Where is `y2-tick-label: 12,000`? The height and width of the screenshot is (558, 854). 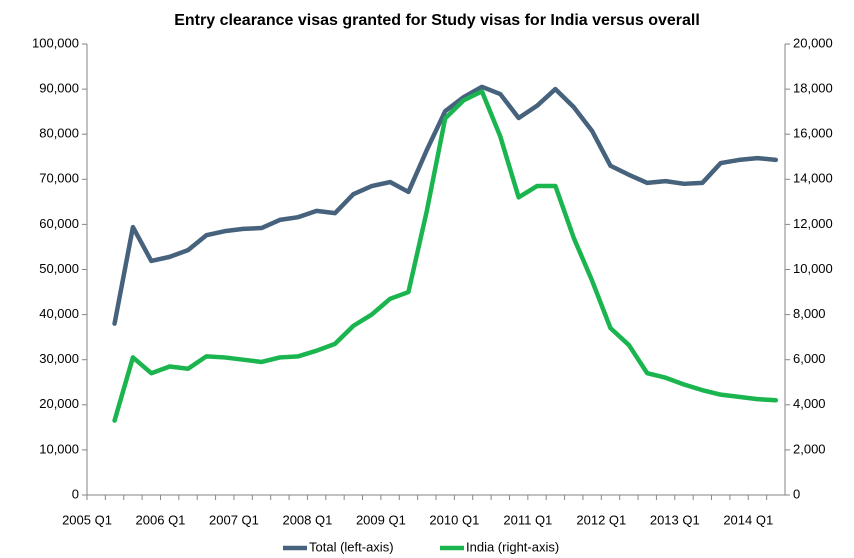 y2-tick-label: 12,000 is located at coordinates (813, 223).